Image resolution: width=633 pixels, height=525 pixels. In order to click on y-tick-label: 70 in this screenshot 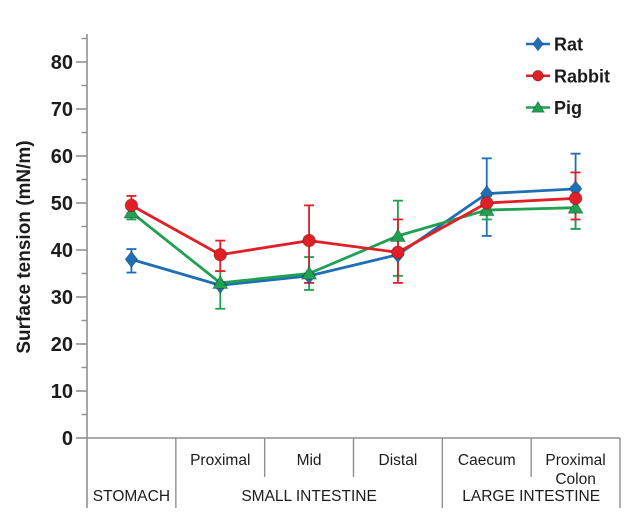, I will do `click(62, 110)`.